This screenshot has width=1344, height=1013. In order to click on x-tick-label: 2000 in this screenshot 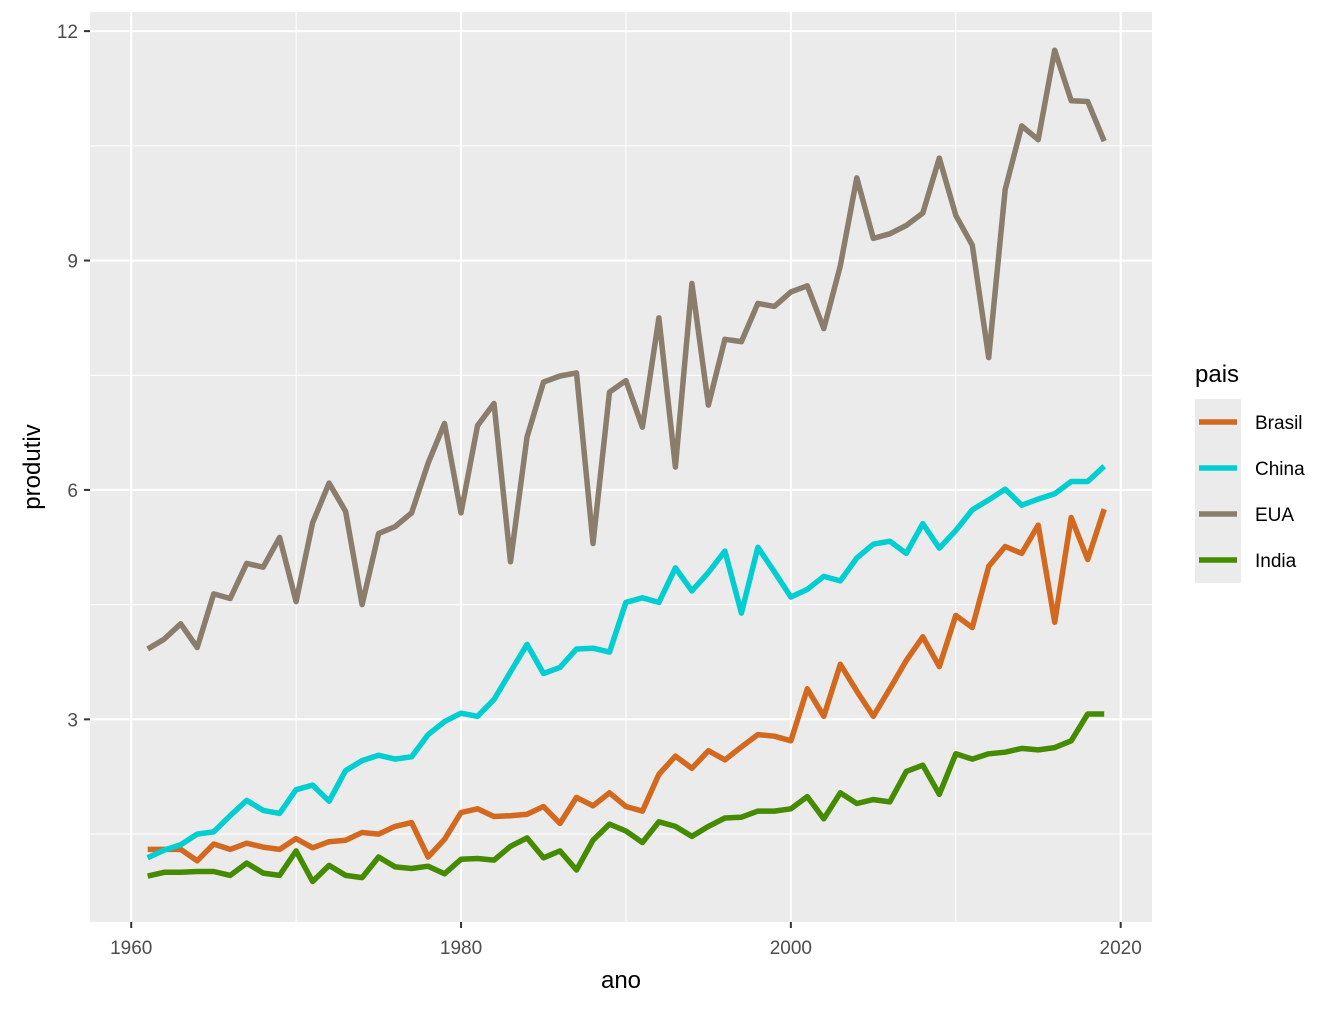, I will do `click(791, 948)`.